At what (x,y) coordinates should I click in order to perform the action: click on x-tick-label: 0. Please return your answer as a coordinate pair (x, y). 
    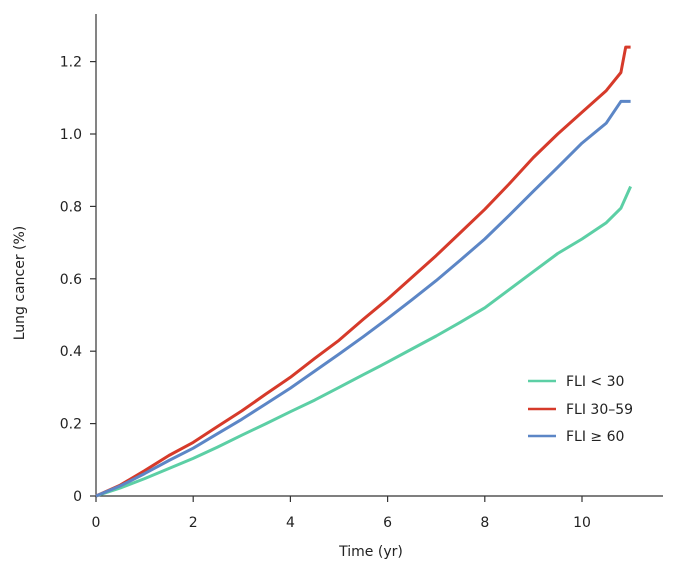
    Looking at the image, I should click on (96, 523).